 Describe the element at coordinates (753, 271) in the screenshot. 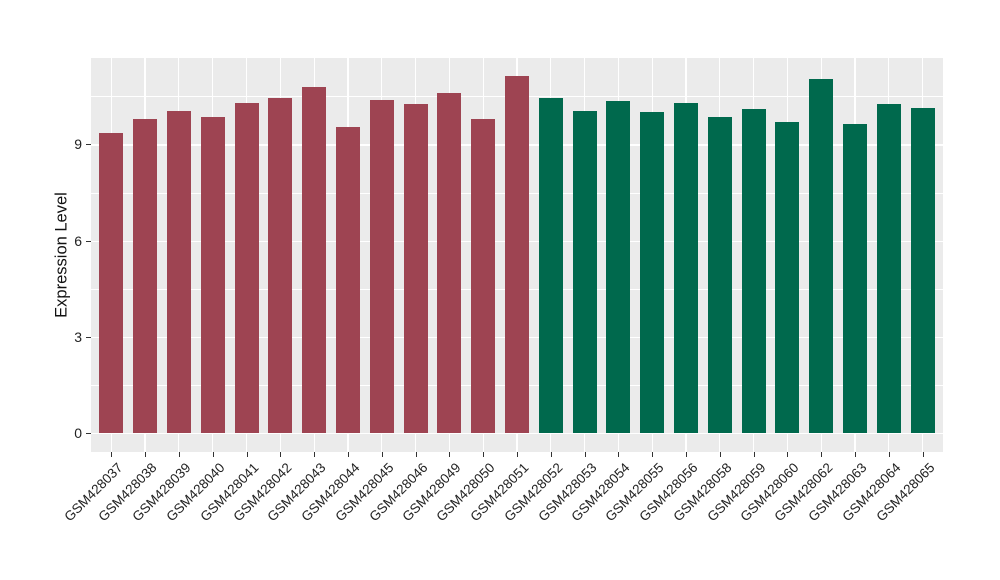

I see `bar-GSM428059` at that location.